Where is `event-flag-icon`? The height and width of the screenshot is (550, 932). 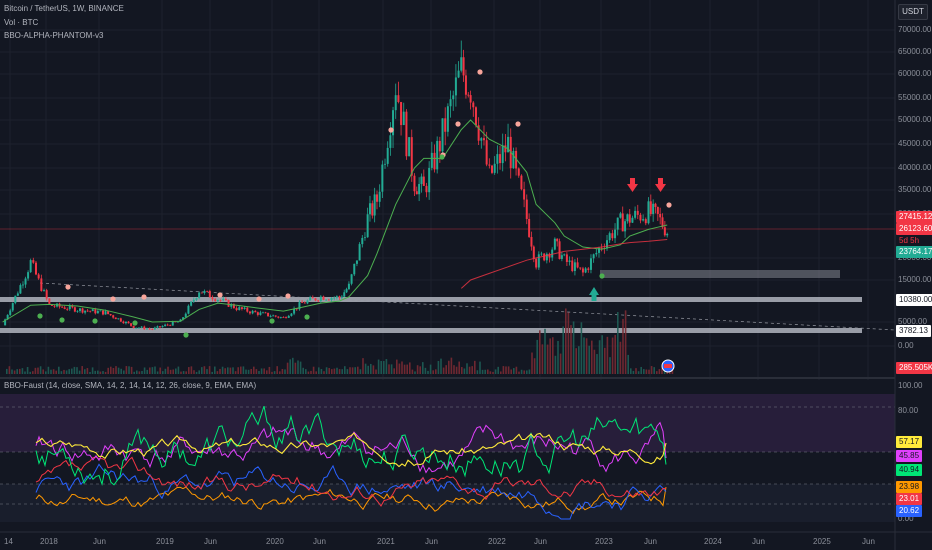 event-flag-icon is located at coordinates (668, 366).